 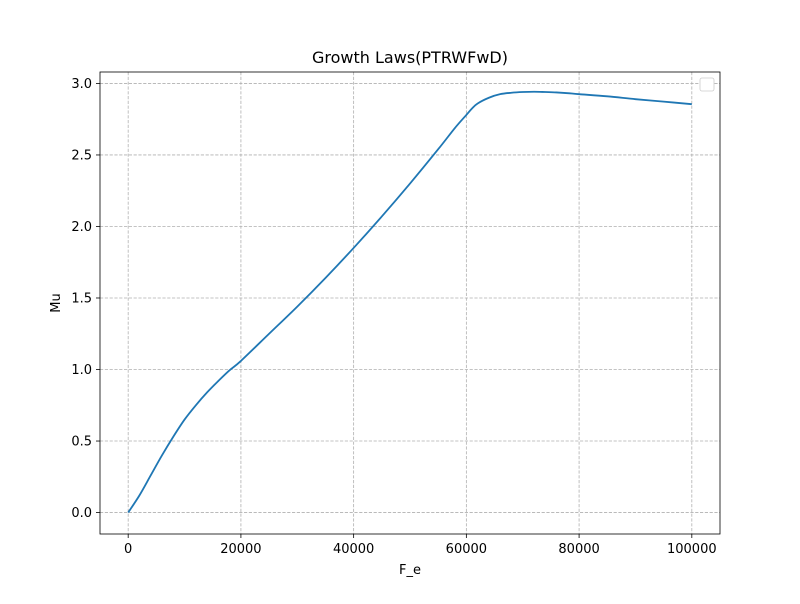 What do you see at coordinates (410, 57) in the screenshot?
I see `chart-title: Growth Laws(PTRWFwD)` at bounding box center [410, 57].